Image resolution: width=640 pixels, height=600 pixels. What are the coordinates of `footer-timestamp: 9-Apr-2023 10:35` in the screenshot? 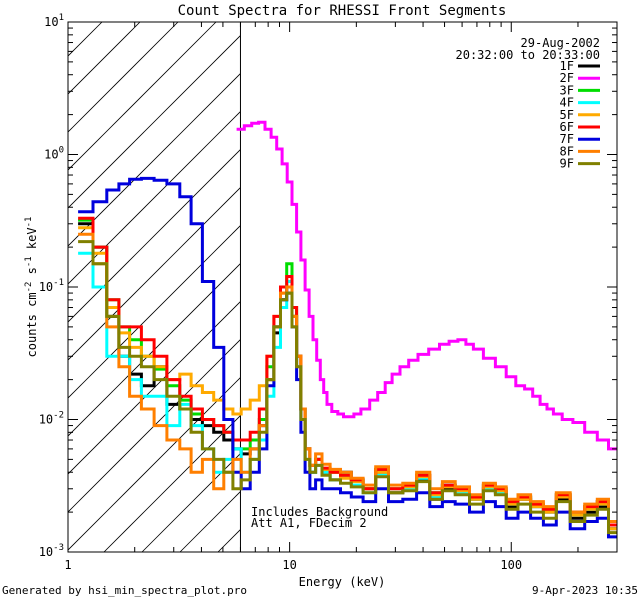 It's located at (585, 590).